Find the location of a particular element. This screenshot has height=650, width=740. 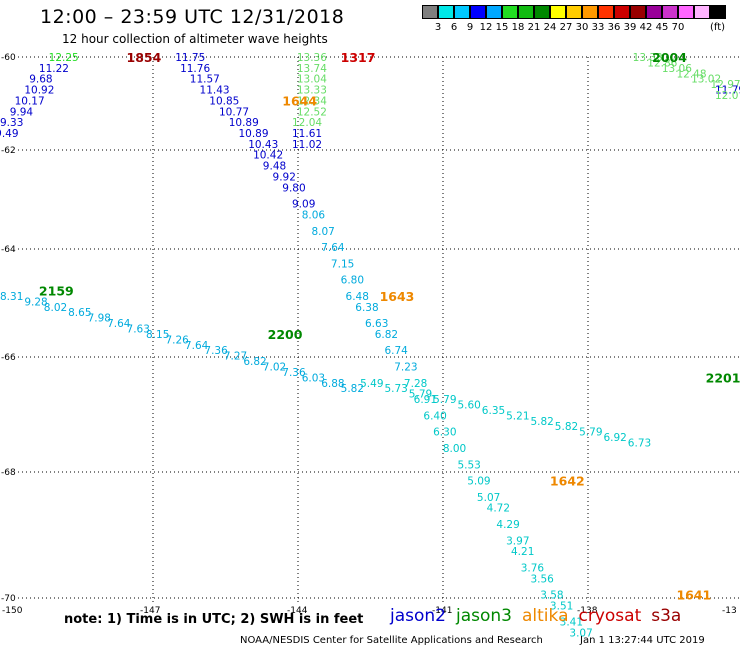

longitude-label: -13 is located at coordinates (729, 611).